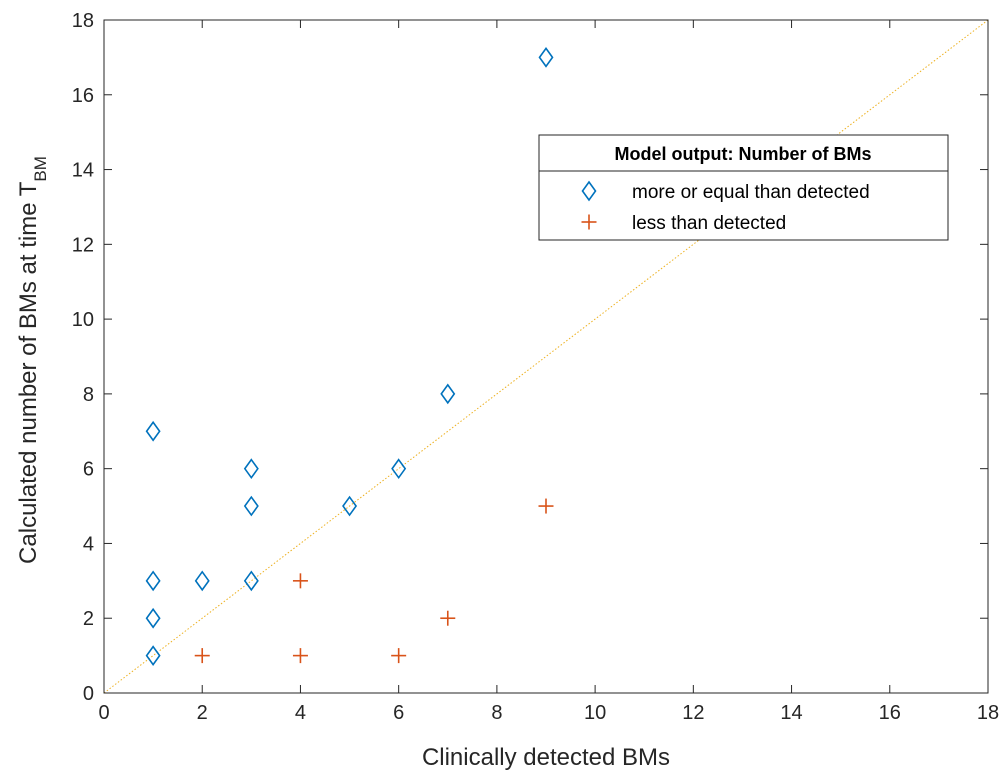 This screenshot has height=773, width=1003. I want to click on y-tick-label: 18, so click(83, 21).